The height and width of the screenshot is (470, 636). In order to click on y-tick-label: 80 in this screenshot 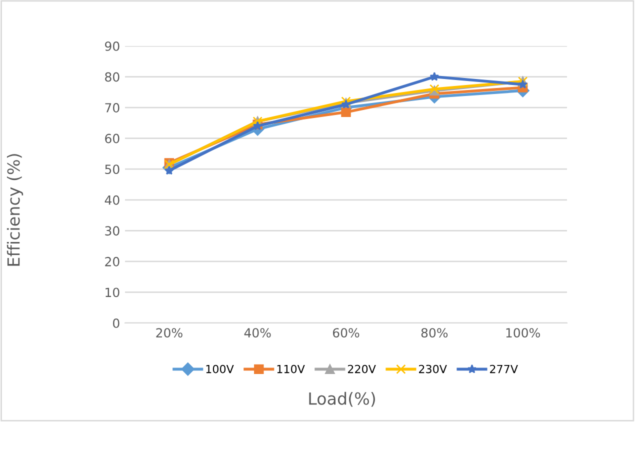, I will do `click(112, 77)`.